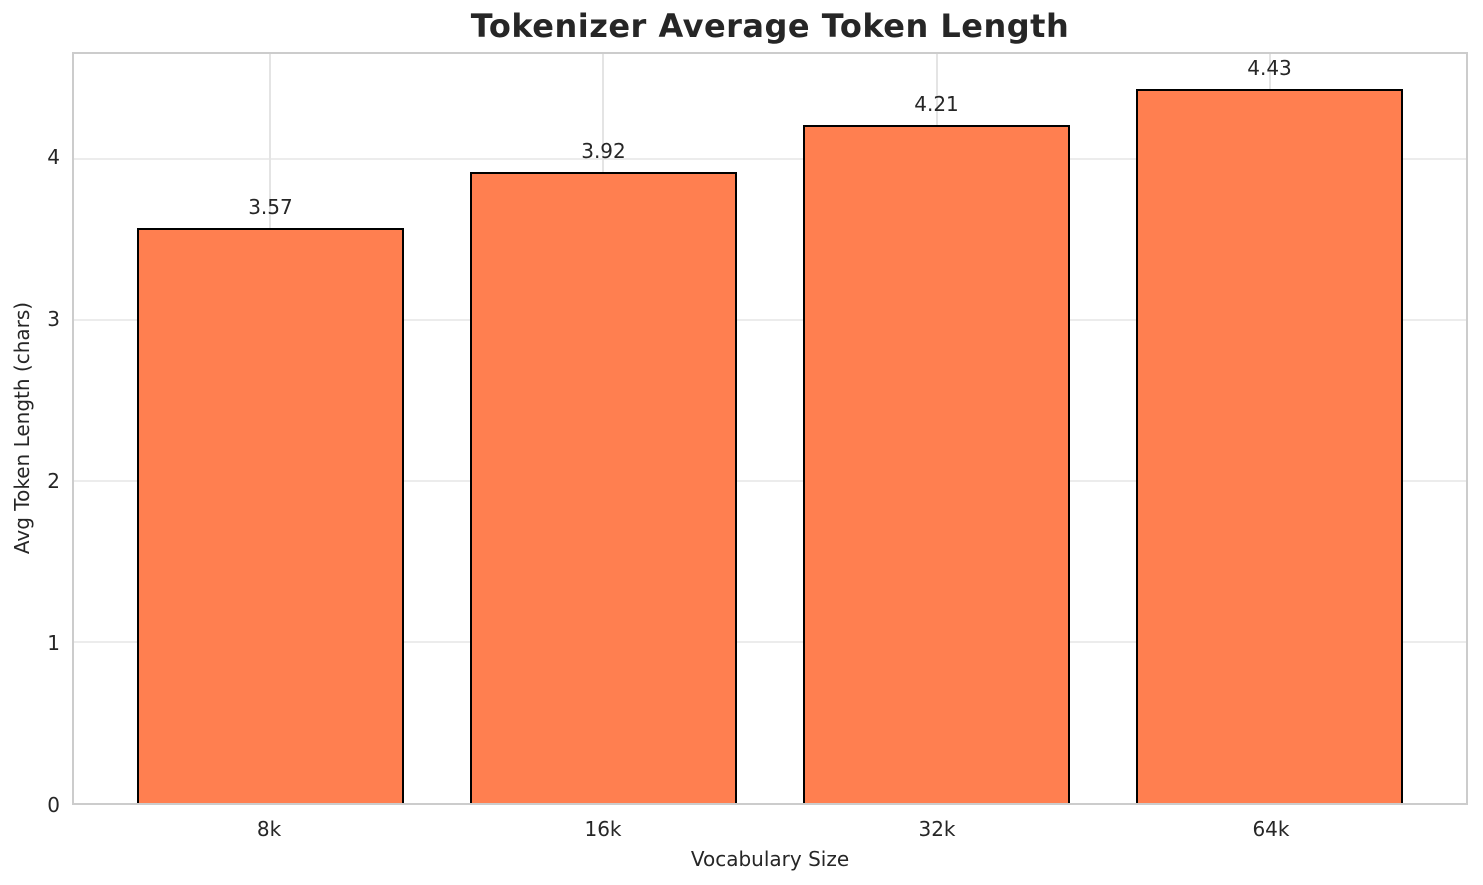 The height and width of the screenshot is (885, 1483). What do you see at coordinates (770, 859) in the screenshot?
I see `x-axis-label: Vocabulary Size` at bounding box center [770, 859].